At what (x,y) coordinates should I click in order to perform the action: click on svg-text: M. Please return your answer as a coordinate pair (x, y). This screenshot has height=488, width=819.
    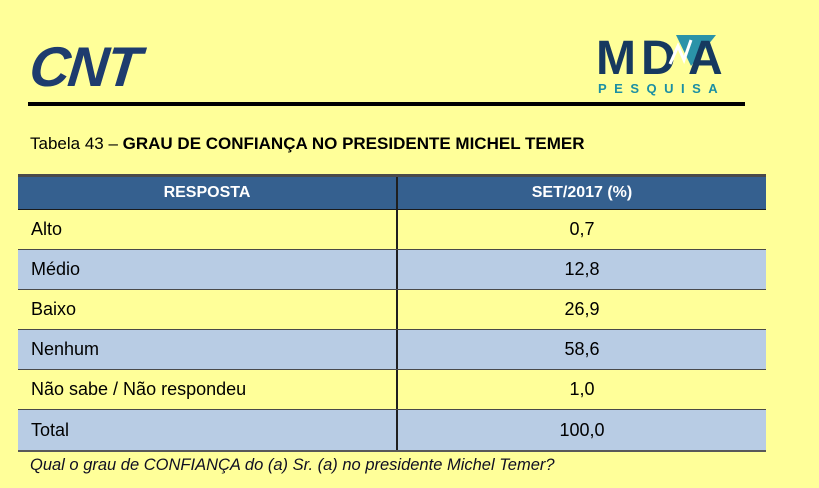
    Looking at the image, I should click on (616, 59).